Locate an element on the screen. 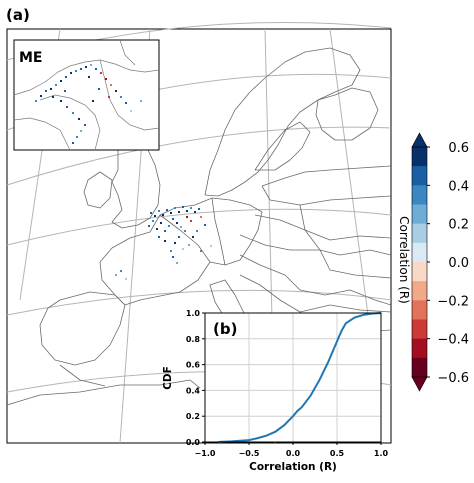  colorbar-tick-label: −0.4 is located at coordinates (453, 340).